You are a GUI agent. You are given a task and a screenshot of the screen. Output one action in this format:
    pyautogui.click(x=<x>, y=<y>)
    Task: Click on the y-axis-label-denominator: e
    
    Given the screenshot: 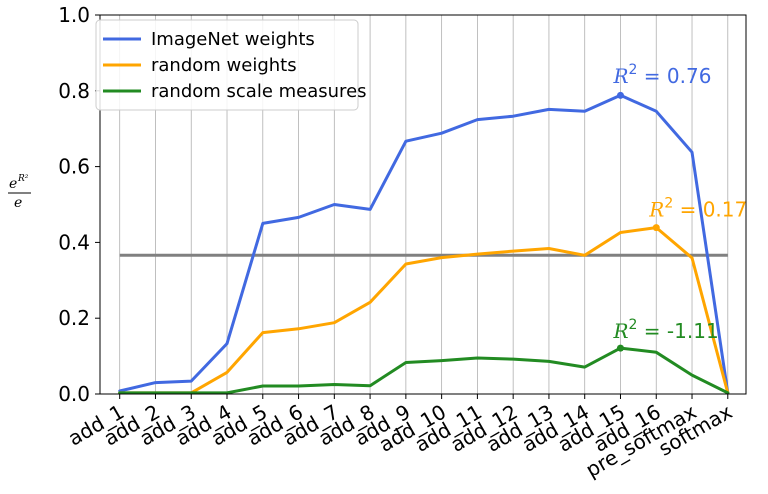 What is the action you would take?
    pyautogui.click(x=18, y=203)
    